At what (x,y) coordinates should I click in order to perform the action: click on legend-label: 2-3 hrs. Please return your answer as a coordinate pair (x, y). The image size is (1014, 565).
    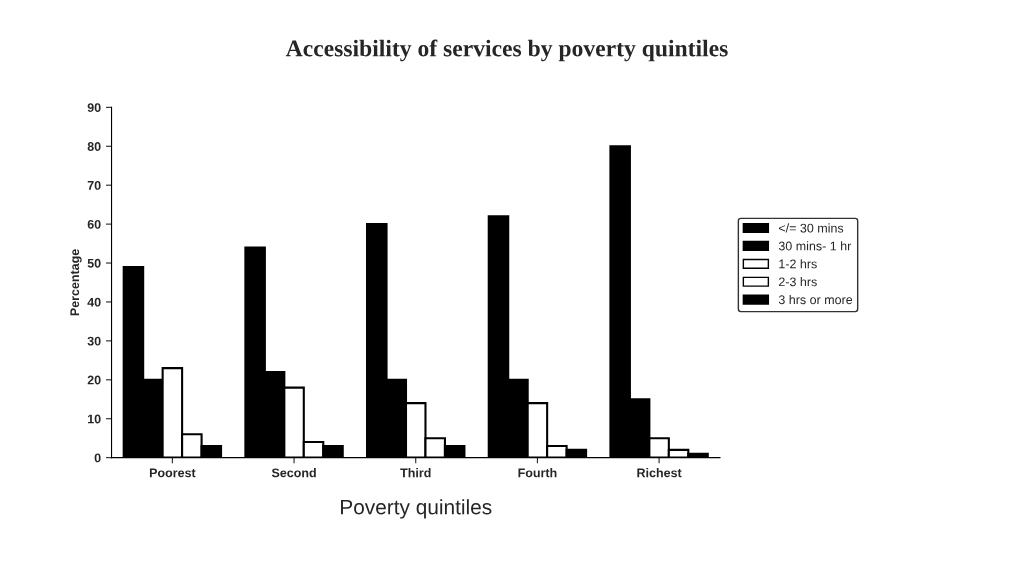
    Looking at the image, I should click on (797, 282).